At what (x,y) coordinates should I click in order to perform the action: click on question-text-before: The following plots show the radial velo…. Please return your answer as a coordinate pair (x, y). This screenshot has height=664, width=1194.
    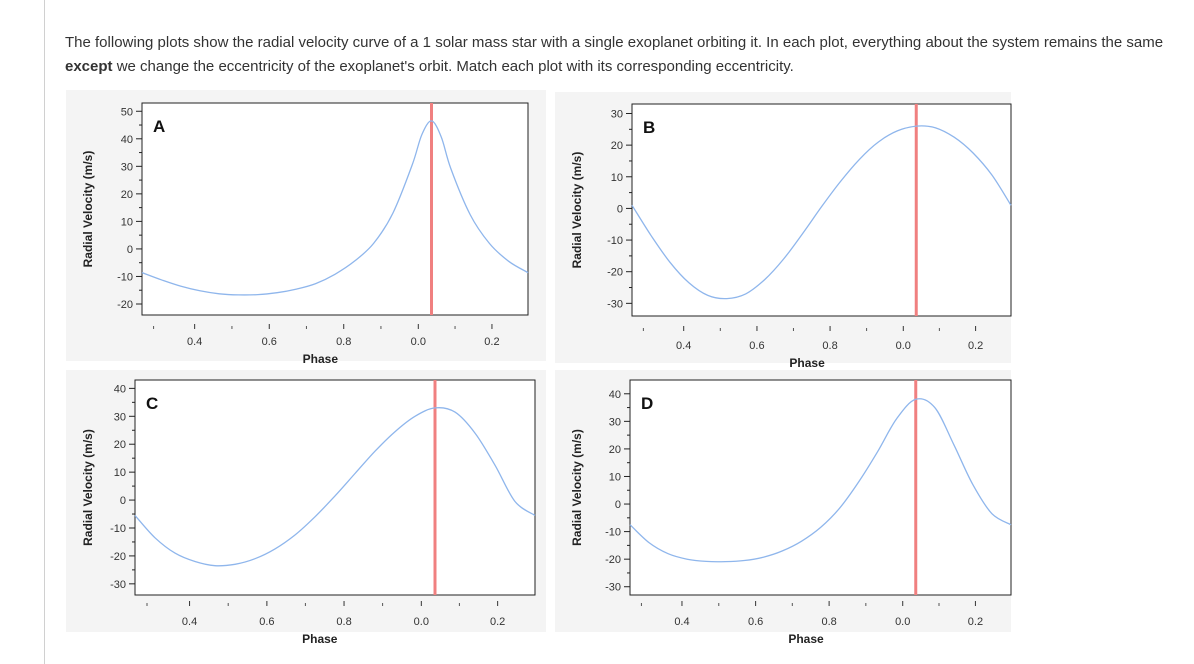
    Looking at the image, I should click on (614, 42).